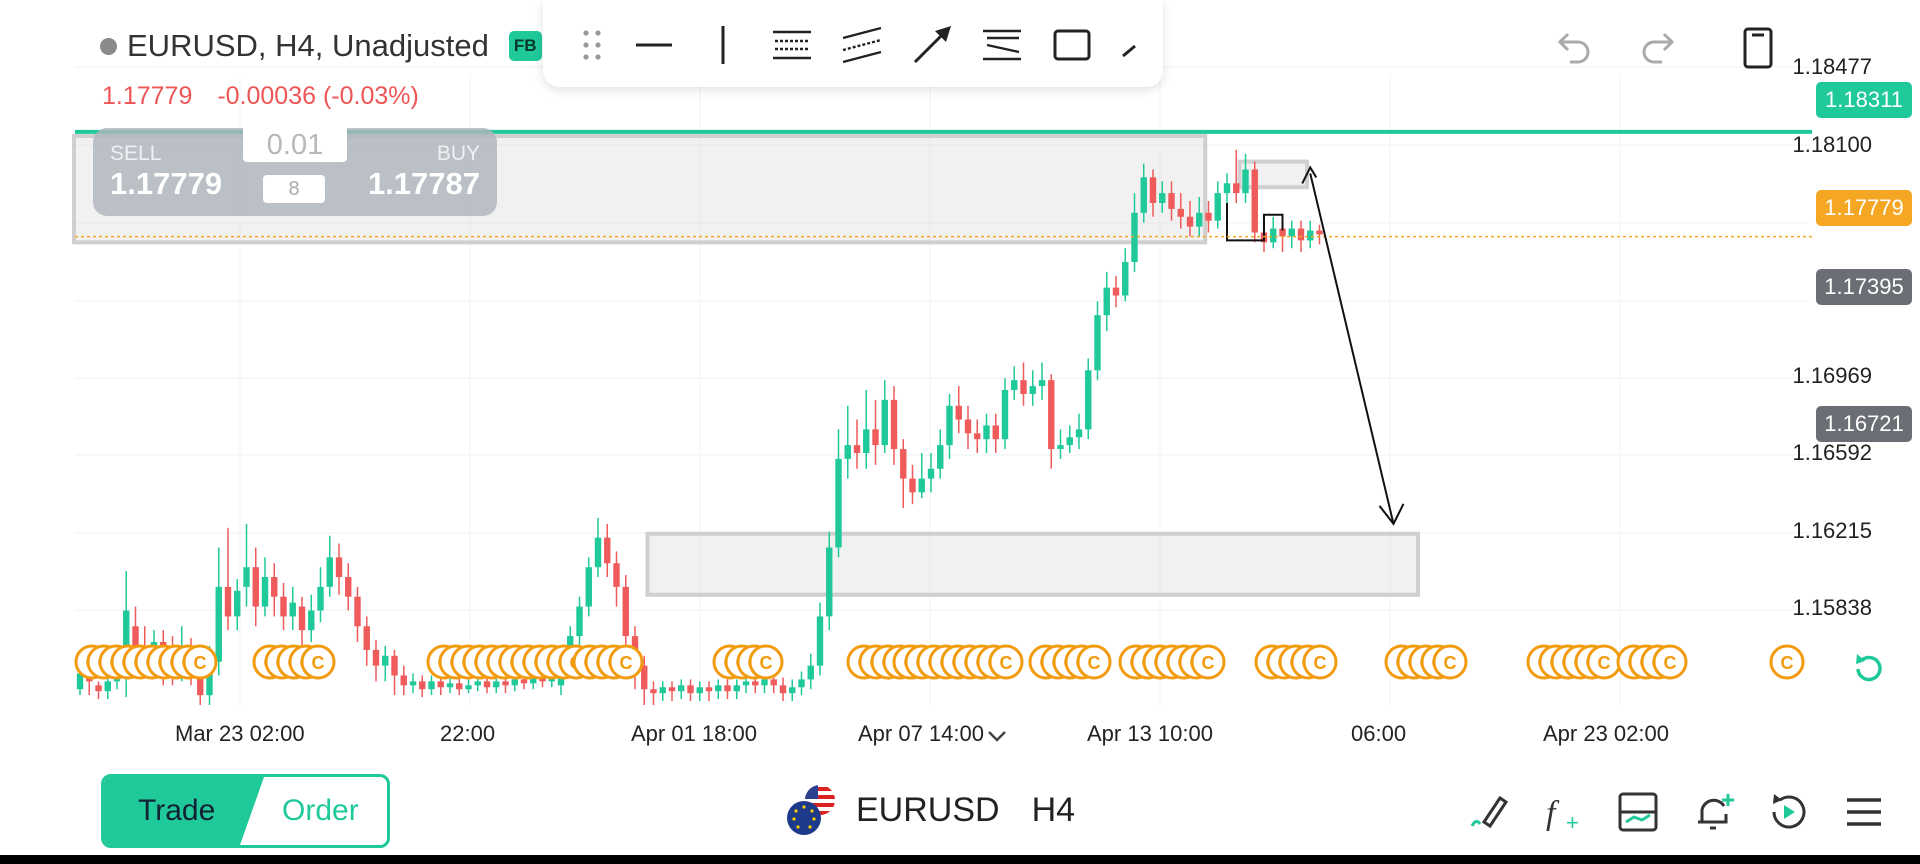  What do you see at coordinates (1660, 48) in the screenshot?
I see `redo-icon` at bounding box center [1660, 48].